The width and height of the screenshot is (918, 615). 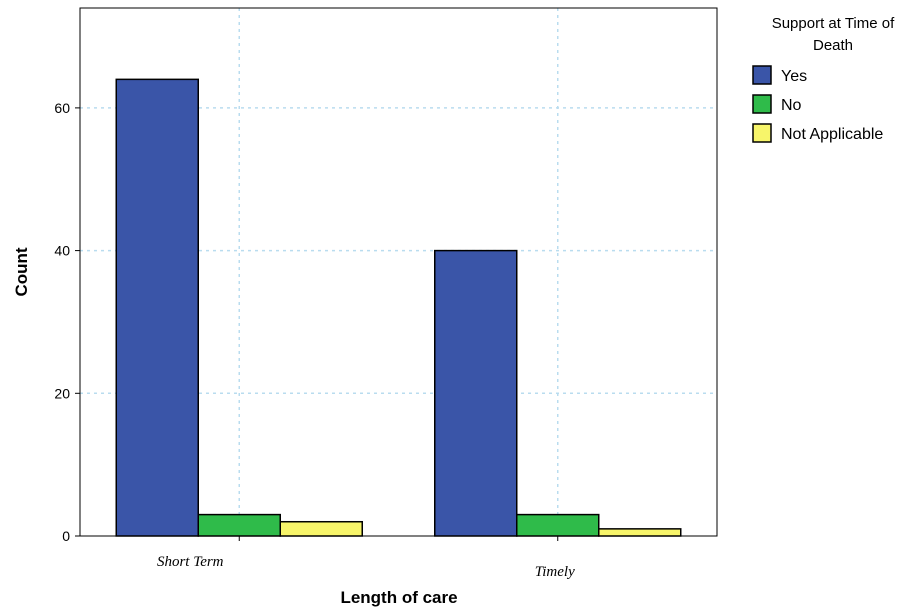 I want to click on y-axis: 0 20 40 60, so click(x=67, y=322).